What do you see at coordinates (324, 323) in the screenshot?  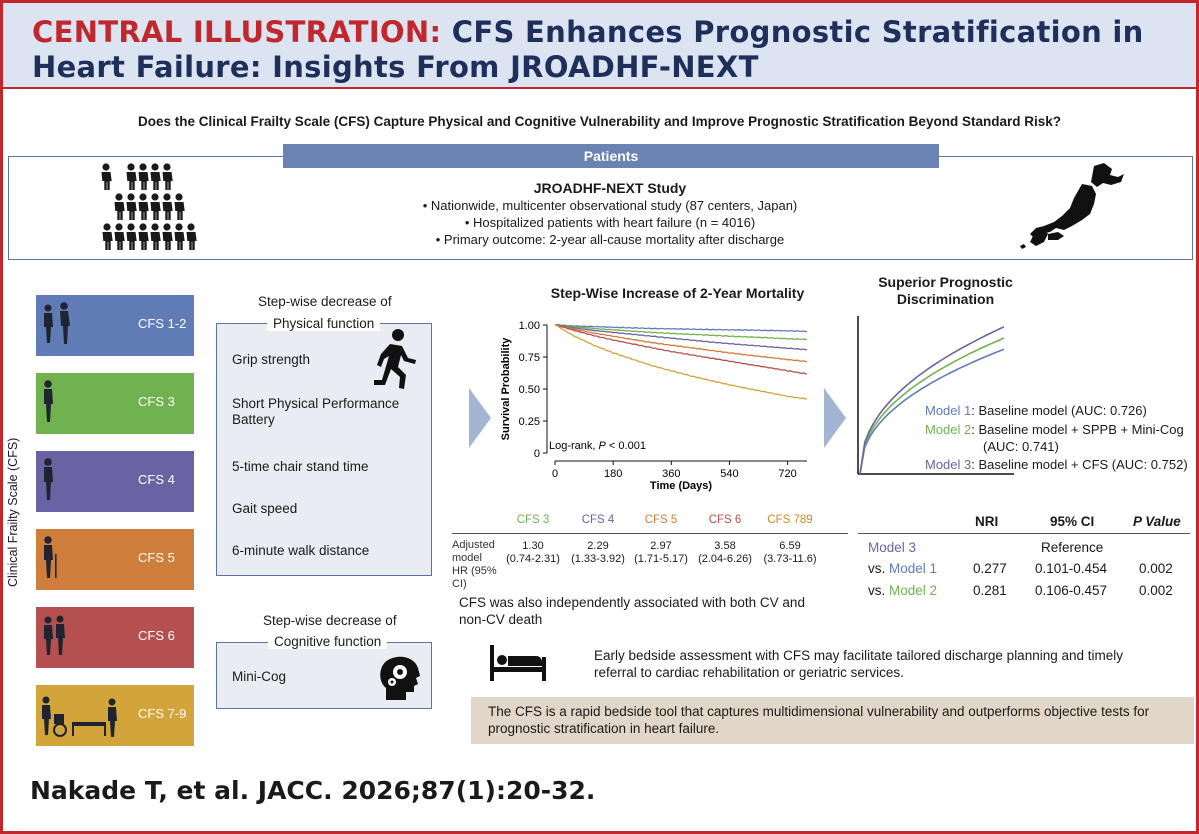 I see `physical-title-line-2: Physical function` at bounding box center [324, 323].